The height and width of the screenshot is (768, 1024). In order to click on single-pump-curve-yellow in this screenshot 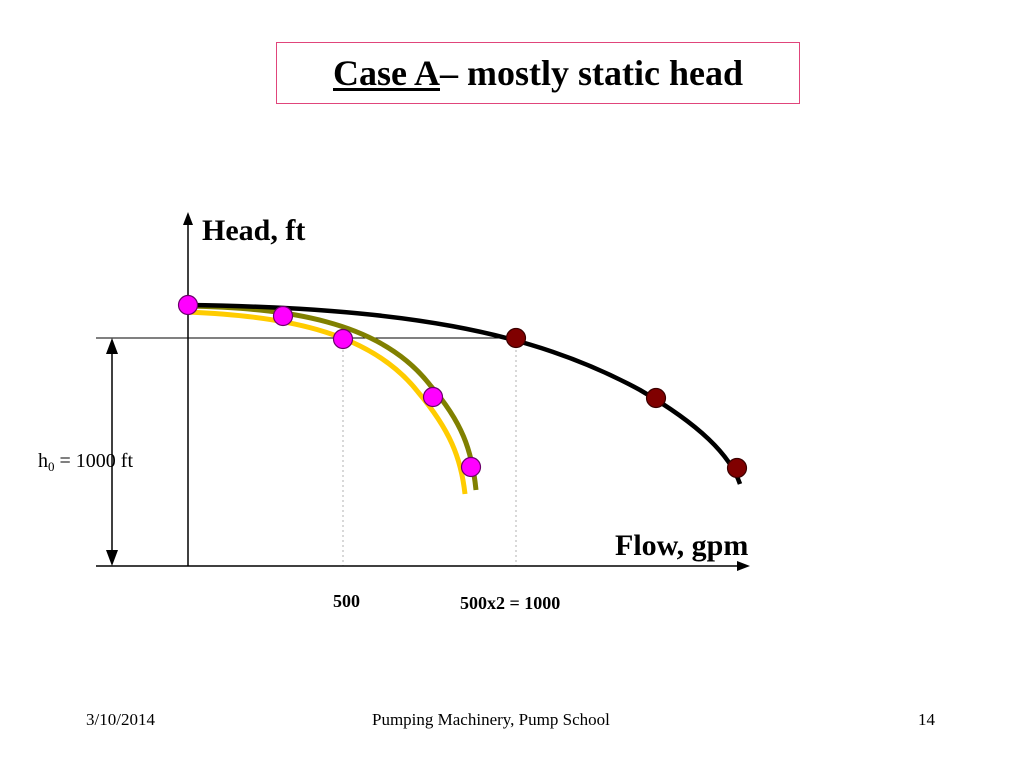, I will do `click(327, 402)`.